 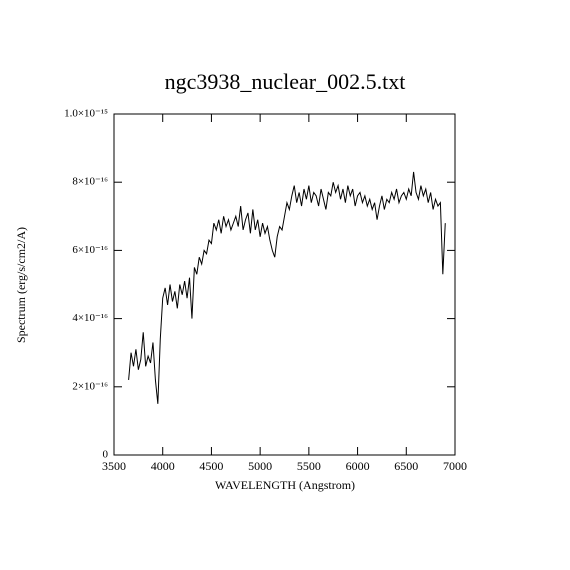 I want to click on x-tick-label: 7000, so click(x=455, y=466).